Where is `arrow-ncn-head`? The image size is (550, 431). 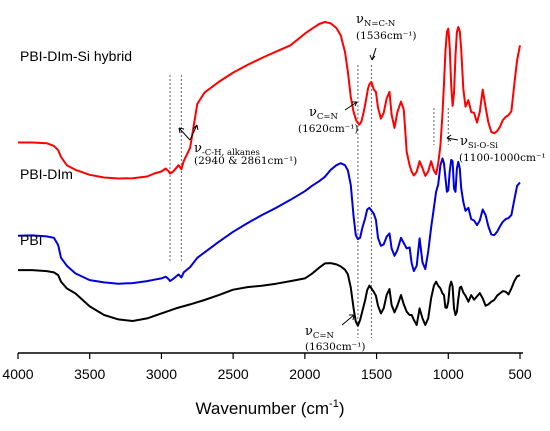
arrow-ncn-head is located at coordinates (372, 57).